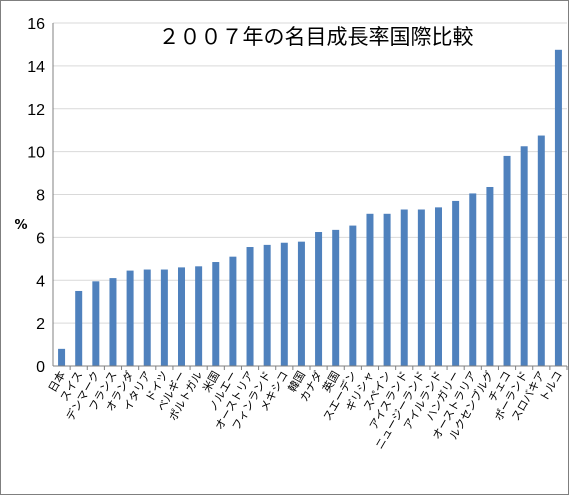 The width and height of the screenshot is (569, 496). What do you see at coordinates (40, 281) in the screenshot?
I see `y-tick-label: 4` at bounding box center [40, 281].